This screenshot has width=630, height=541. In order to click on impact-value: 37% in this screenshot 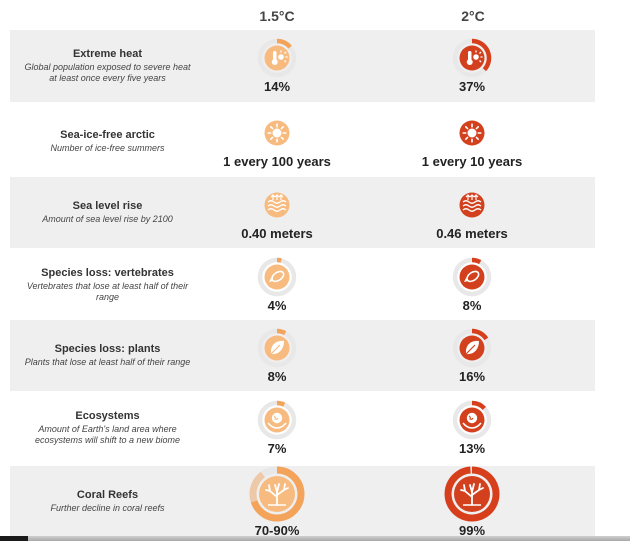, I will do `click(472, 86)`.